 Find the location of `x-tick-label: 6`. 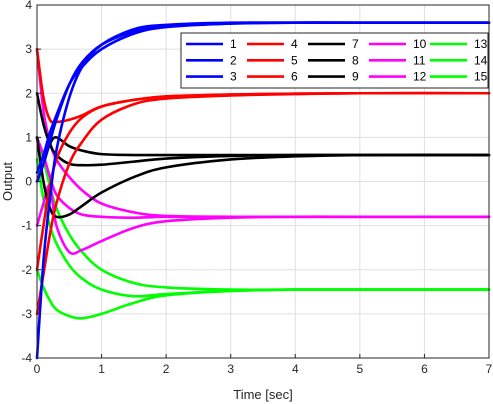

x-tick-label: 6 is located at coordinates (424, 369).